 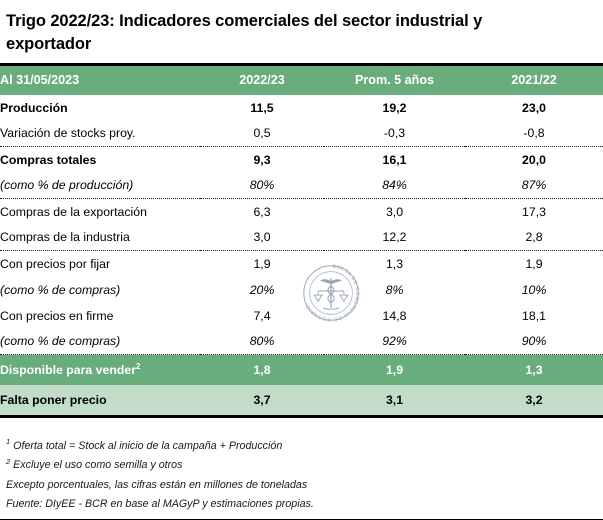 What do you see at coordinates (8, 442) in the screenshot?
I see `footnote-marker: 1` at bounding box center [8, 442].